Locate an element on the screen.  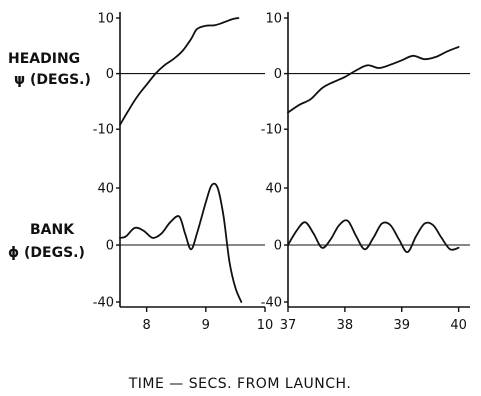
bank-right-xtick-label: 38 is located at coordinates (345, 325).